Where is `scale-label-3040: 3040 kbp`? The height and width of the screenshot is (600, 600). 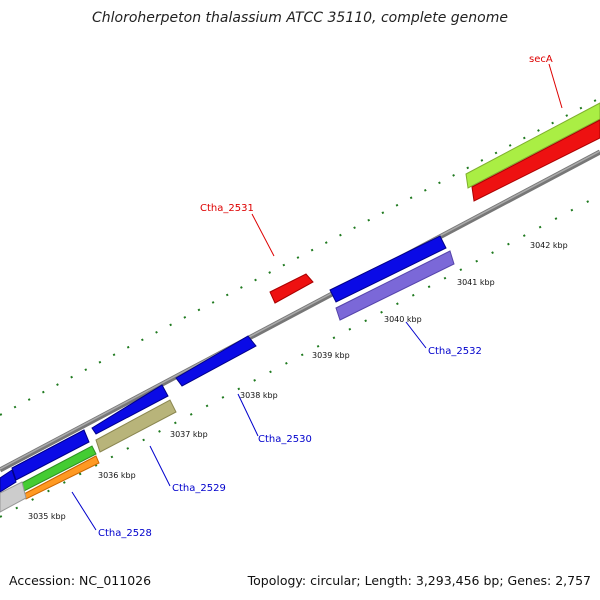 scale-label-3040: 3040 kbp is located at coordinates (403, 319).